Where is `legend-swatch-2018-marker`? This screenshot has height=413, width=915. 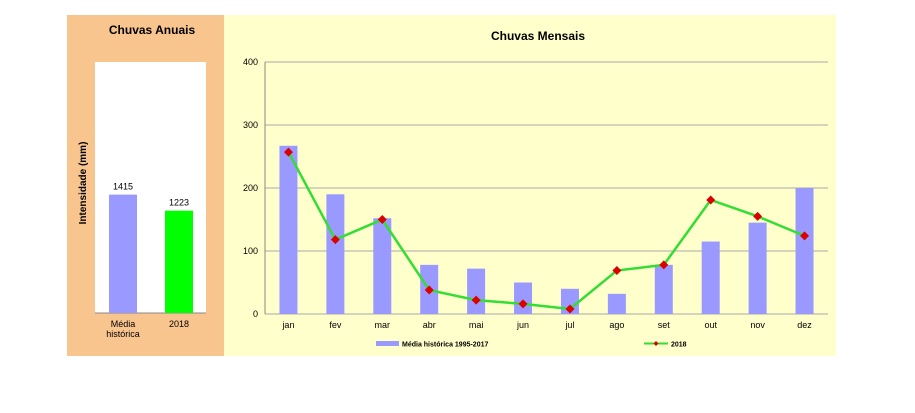
legend-swatch-2018-marker is located at coordinates (656, 343).